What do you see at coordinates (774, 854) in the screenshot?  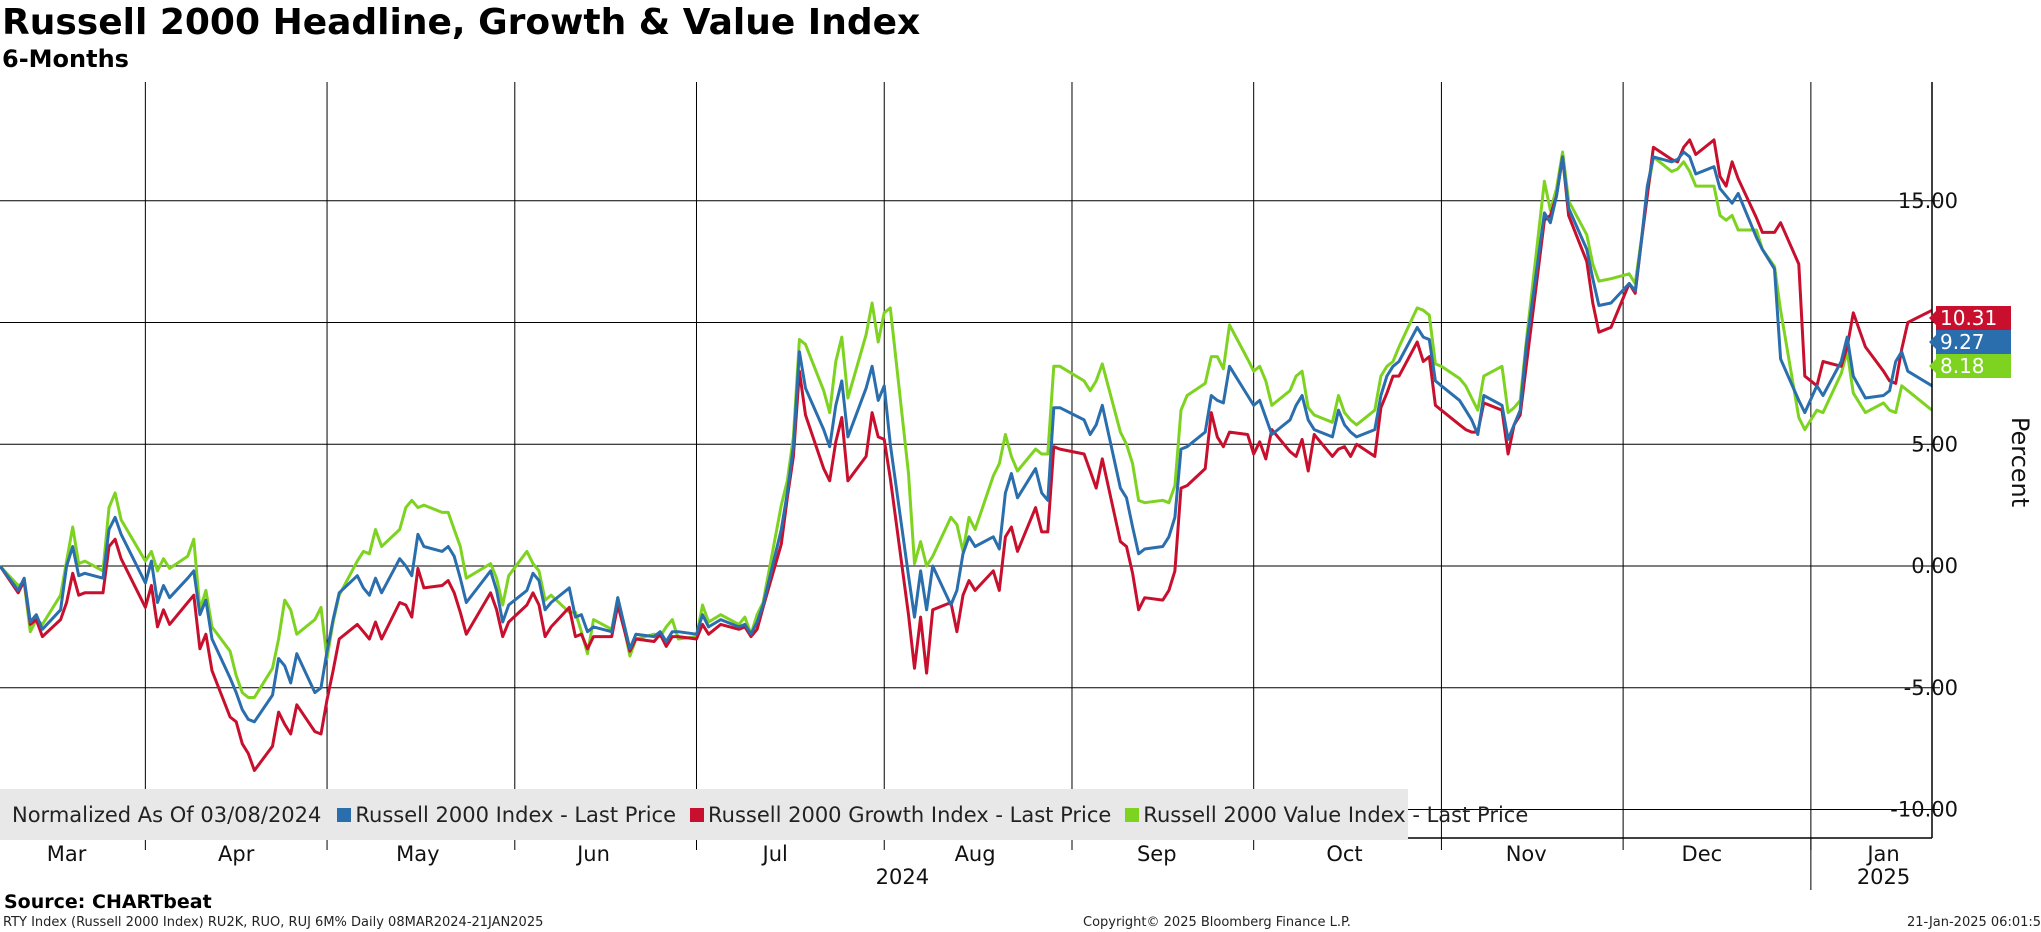 I see `month-label-jul: Jul` at bounding box center [774, 854].